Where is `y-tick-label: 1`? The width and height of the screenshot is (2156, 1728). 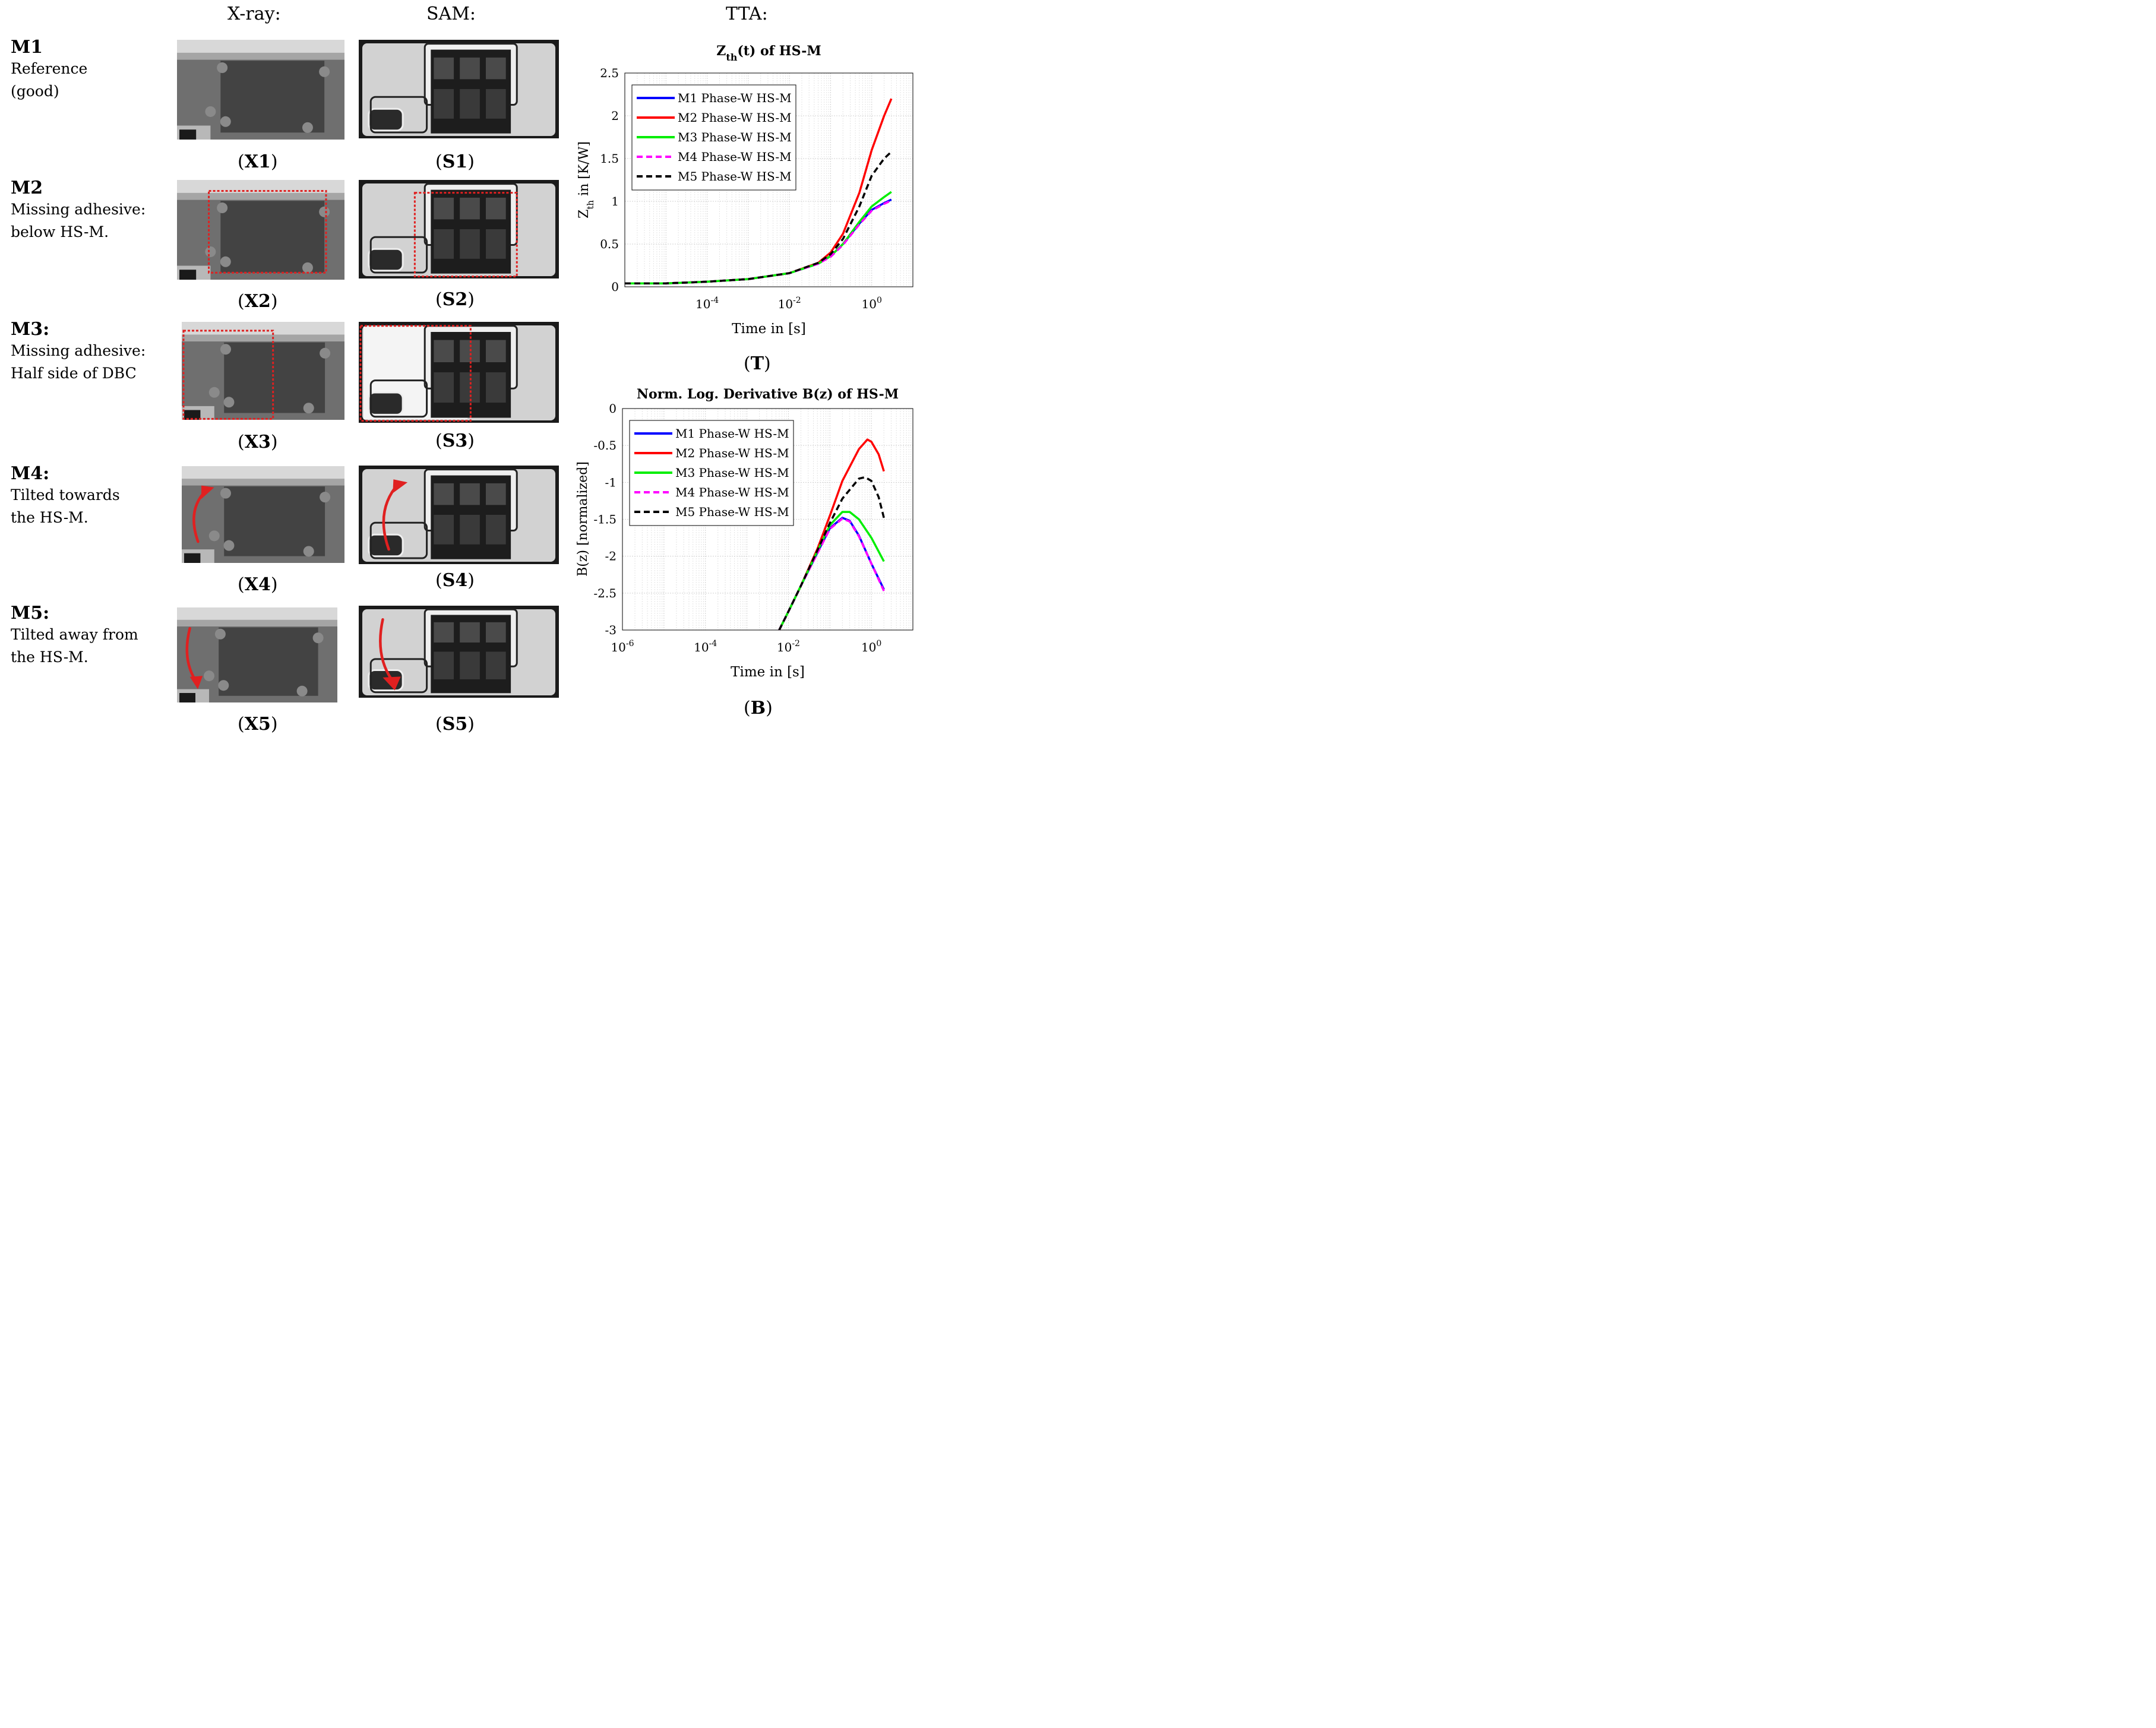
y-tick-label: 1 is located at coordinates (615, 201).